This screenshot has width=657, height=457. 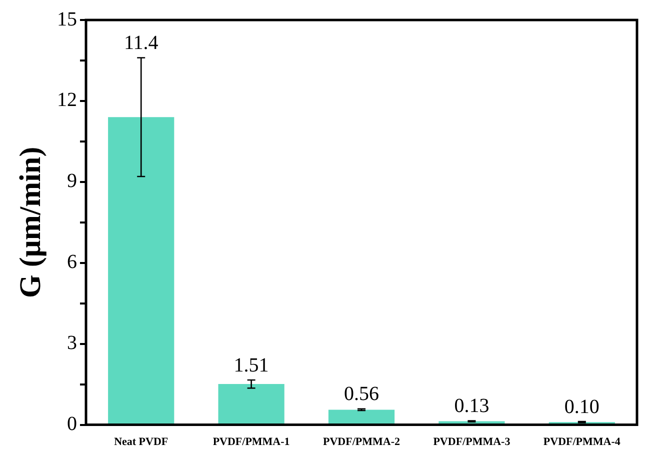 What do you see at coordinates (67, 19) in the screenshot?
I see `y-tick-label: 15` at bounding box center [67, 19].